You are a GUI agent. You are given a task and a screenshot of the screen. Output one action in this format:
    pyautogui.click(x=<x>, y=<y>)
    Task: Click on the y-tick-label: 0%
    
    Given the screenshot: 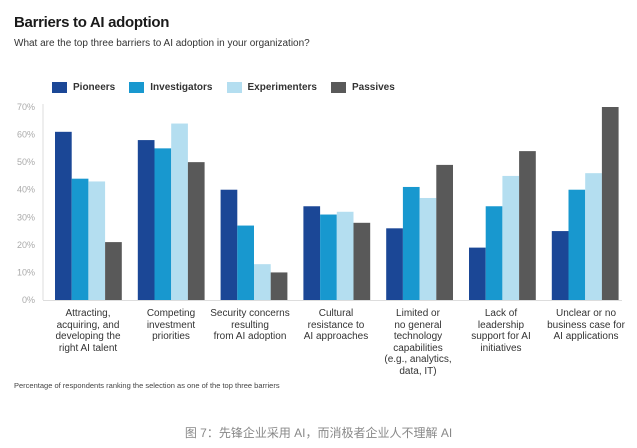 What is the action you would take?
    pyautogui.click(x=28, y=300)
    